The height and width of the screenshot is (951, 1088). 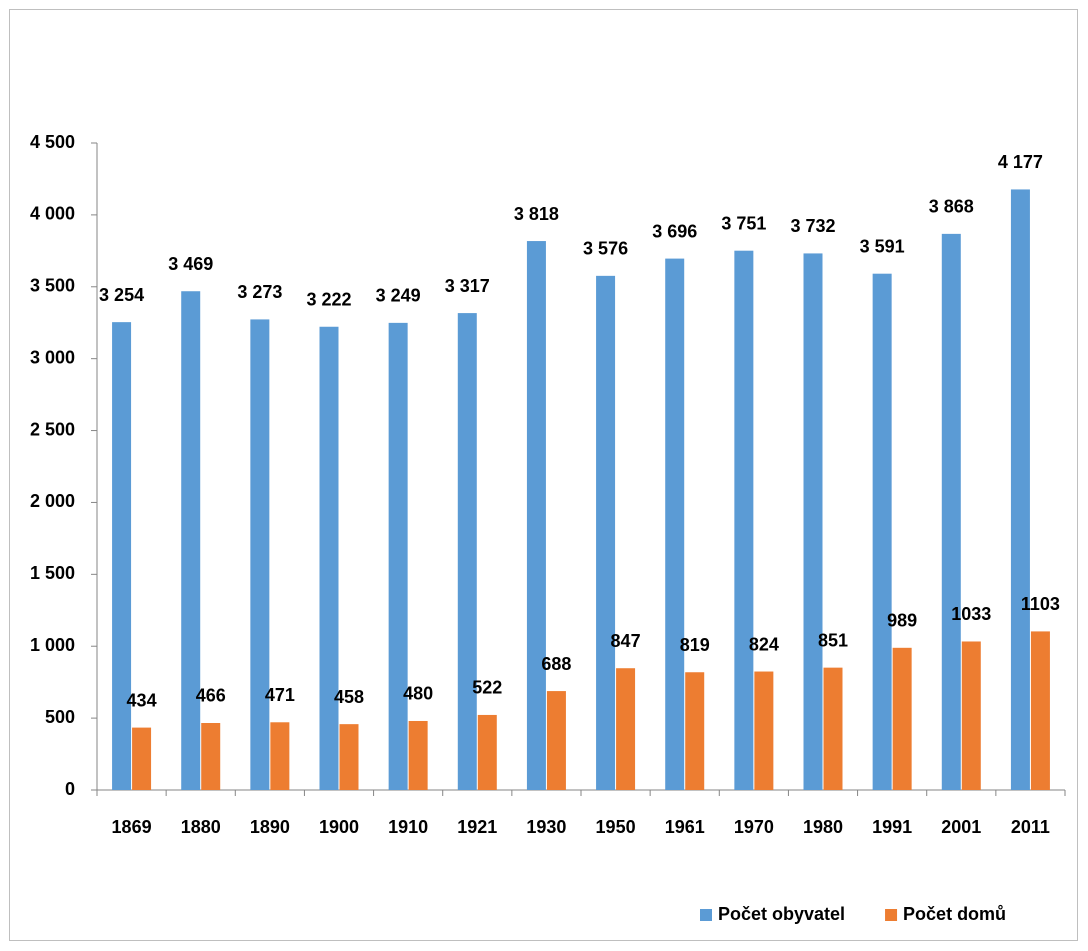 What do you see at coordinates (781, 914) in the screenshot?
I see `legend-label: Počet obyvatel` at bounding box center [781, 914].